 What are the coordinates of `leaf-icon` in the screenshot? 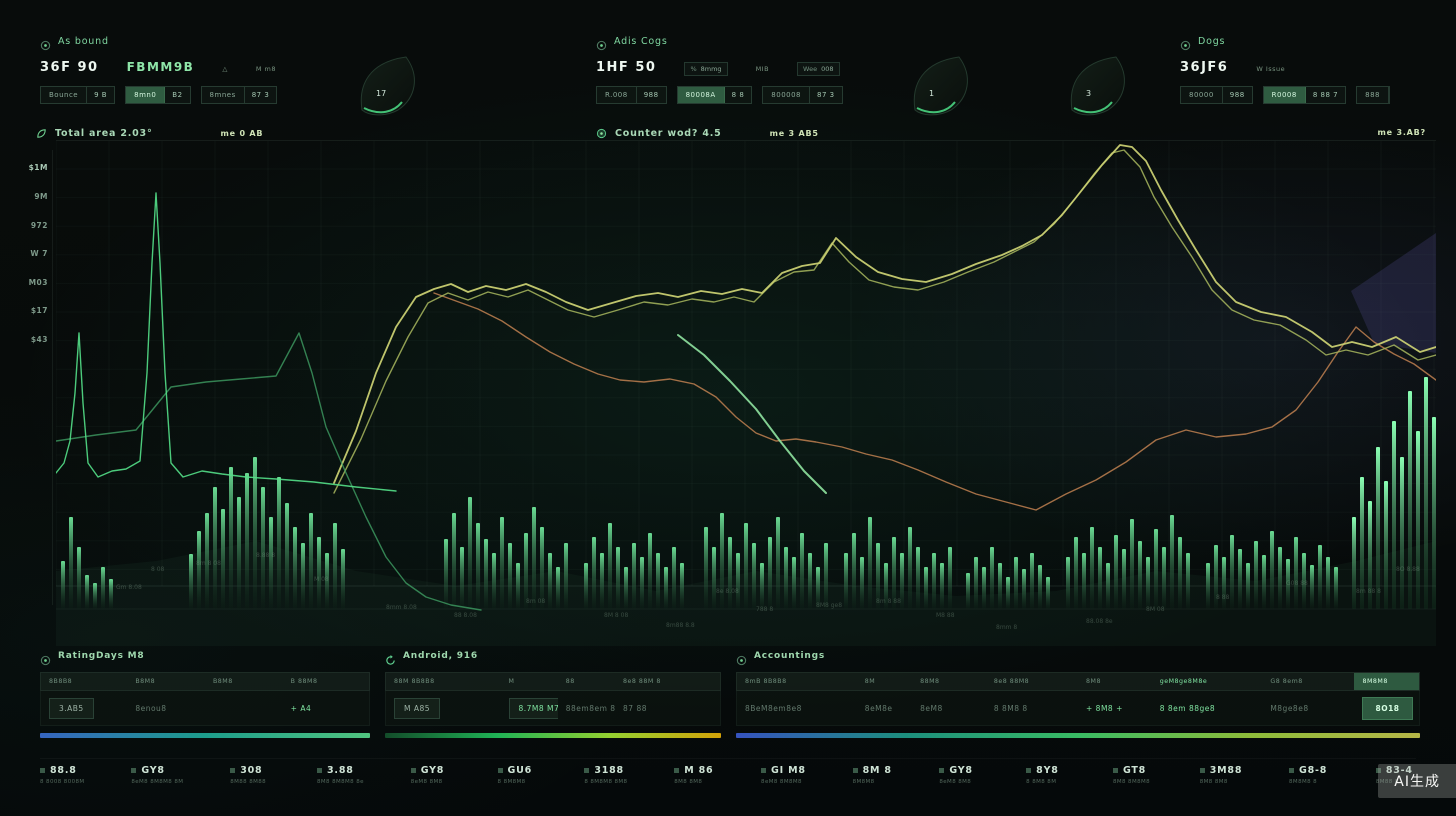 It's located at (41, 133).